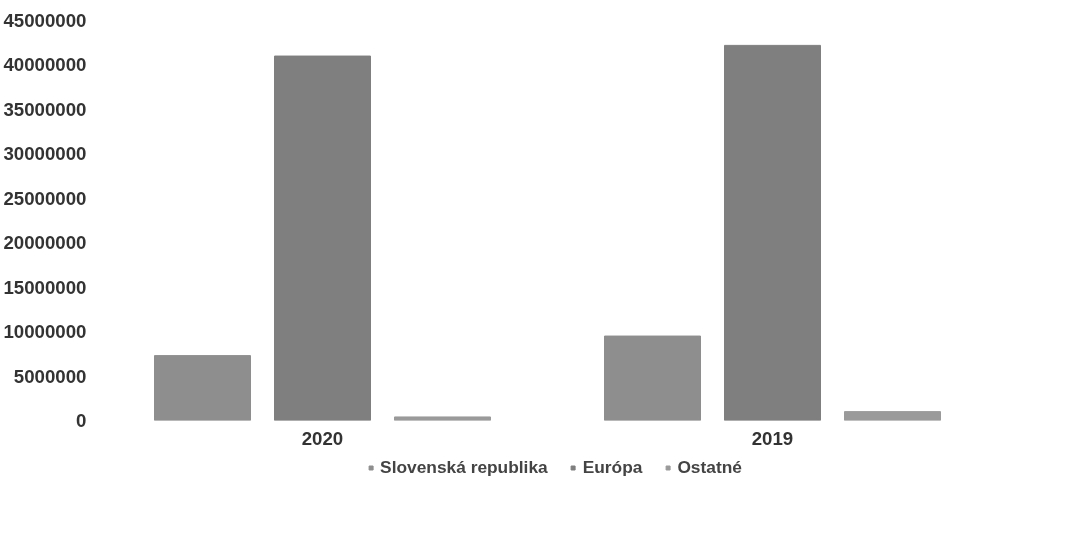 The image size is (1075, 542). I want to click on y-tick-label: 5000000, so click(50, 376).